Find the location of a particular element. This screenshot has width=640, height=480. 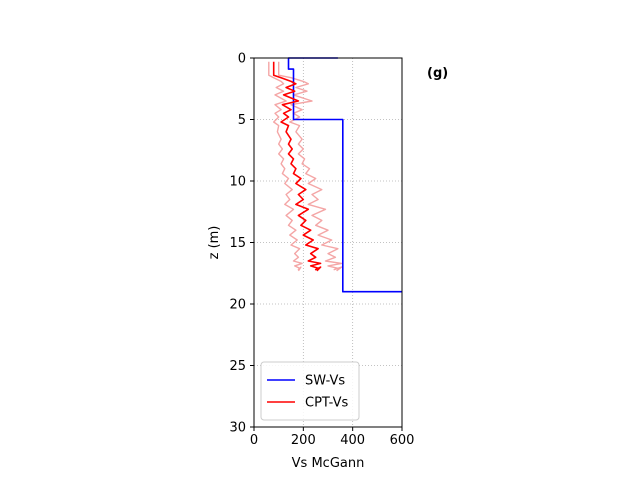

y-axis-label: z (m) is located at coordinates (214, 243).